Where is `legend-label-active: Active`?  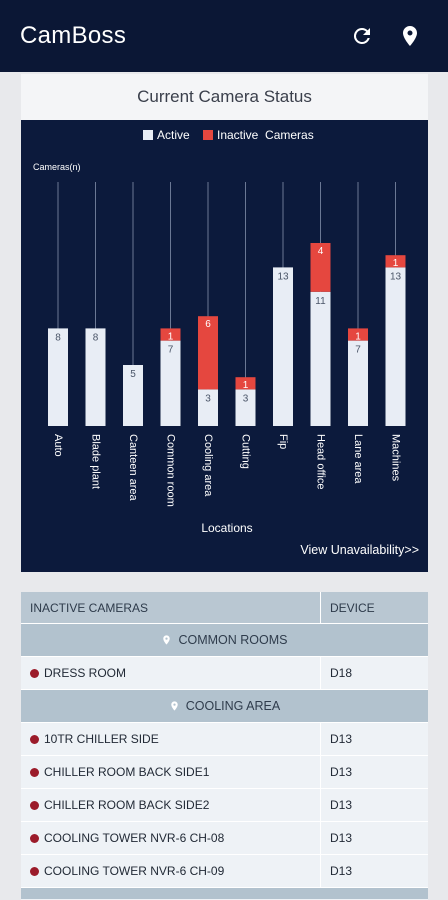
legend-label-active: Active is located at coordinates (173, 135).